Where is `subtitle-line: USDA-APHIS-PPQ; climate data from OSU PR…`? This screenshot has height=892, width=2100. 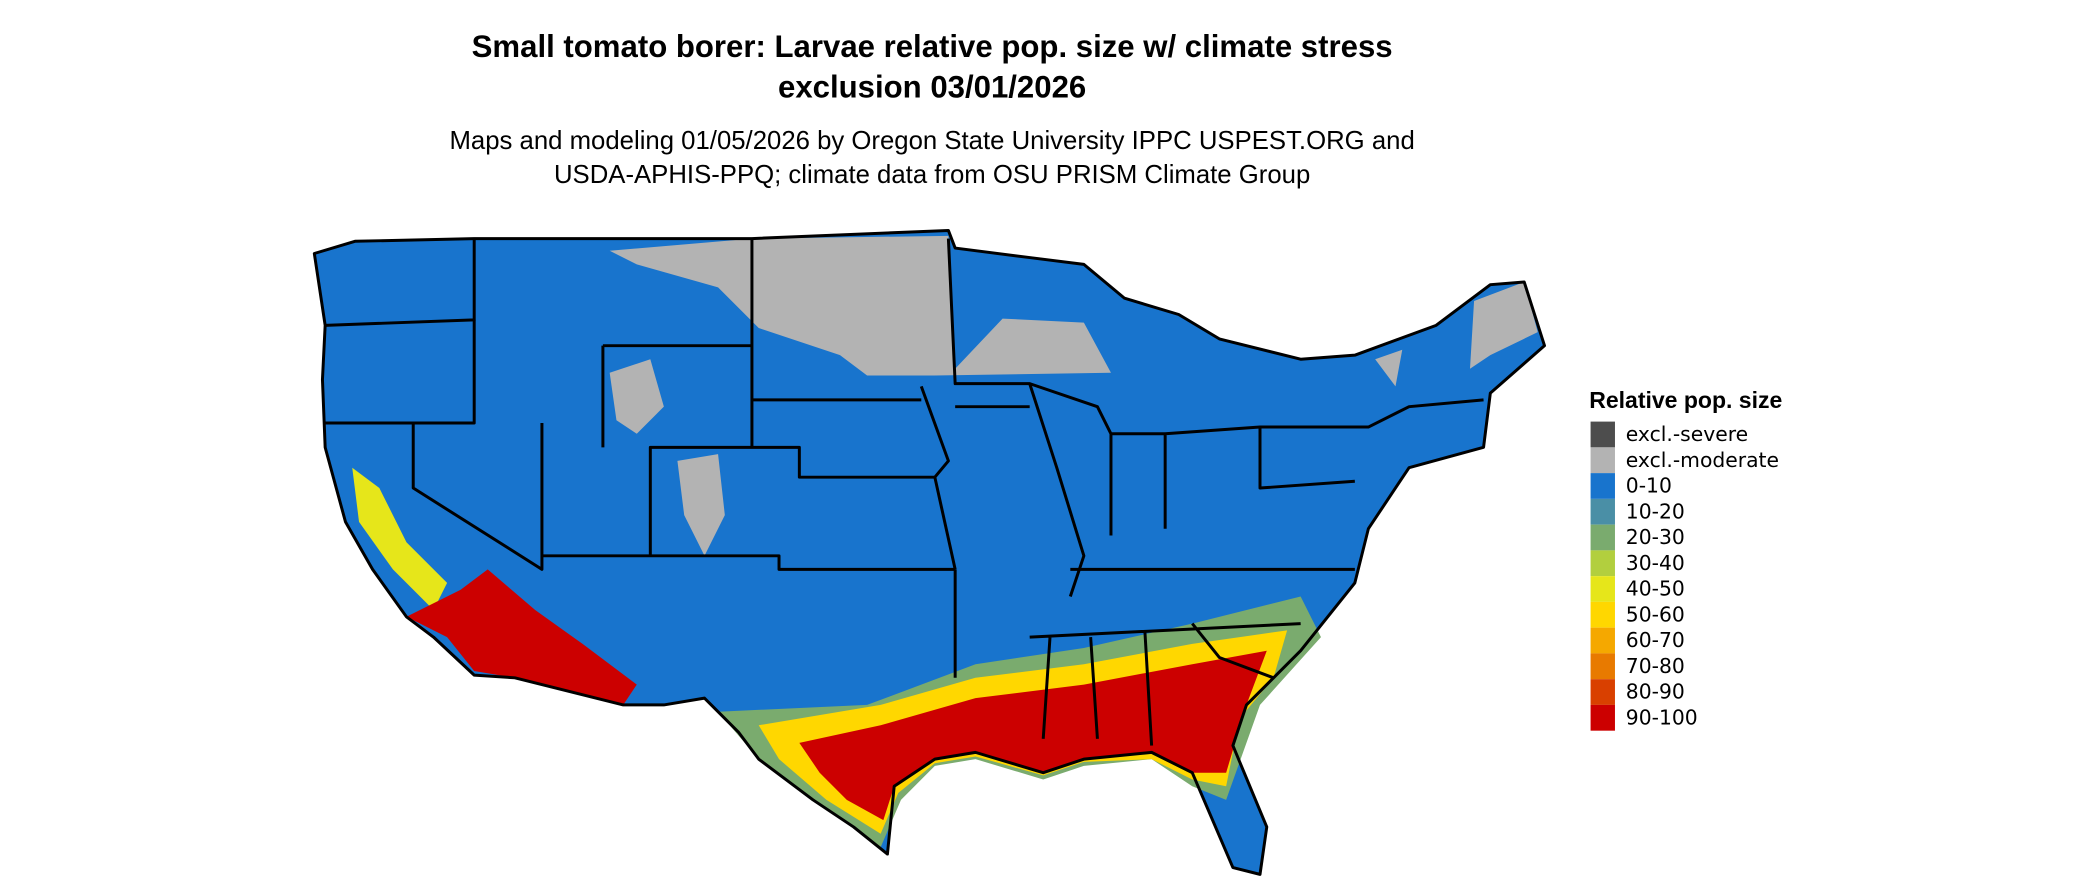 subtitle-line: USDA-APHIS-PPQ; climate data from OSU PR… is located at coordinates (932, 175).